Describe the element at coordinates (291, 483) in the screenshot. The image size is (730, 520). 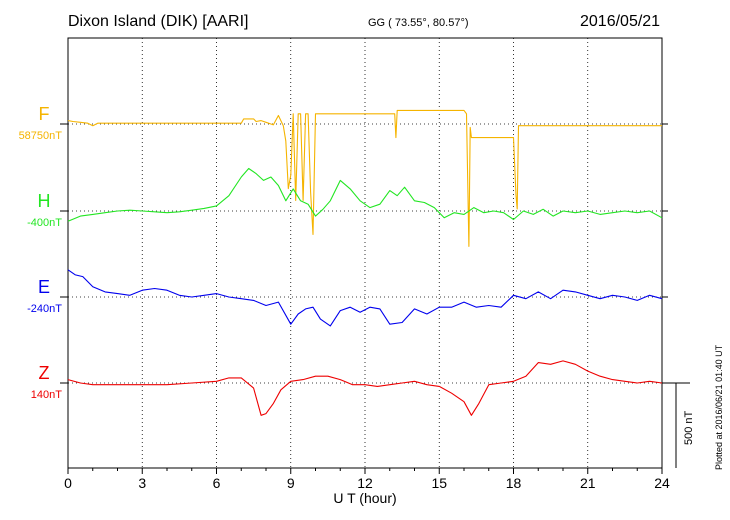
I see `x-tick-label: 9` at that location.